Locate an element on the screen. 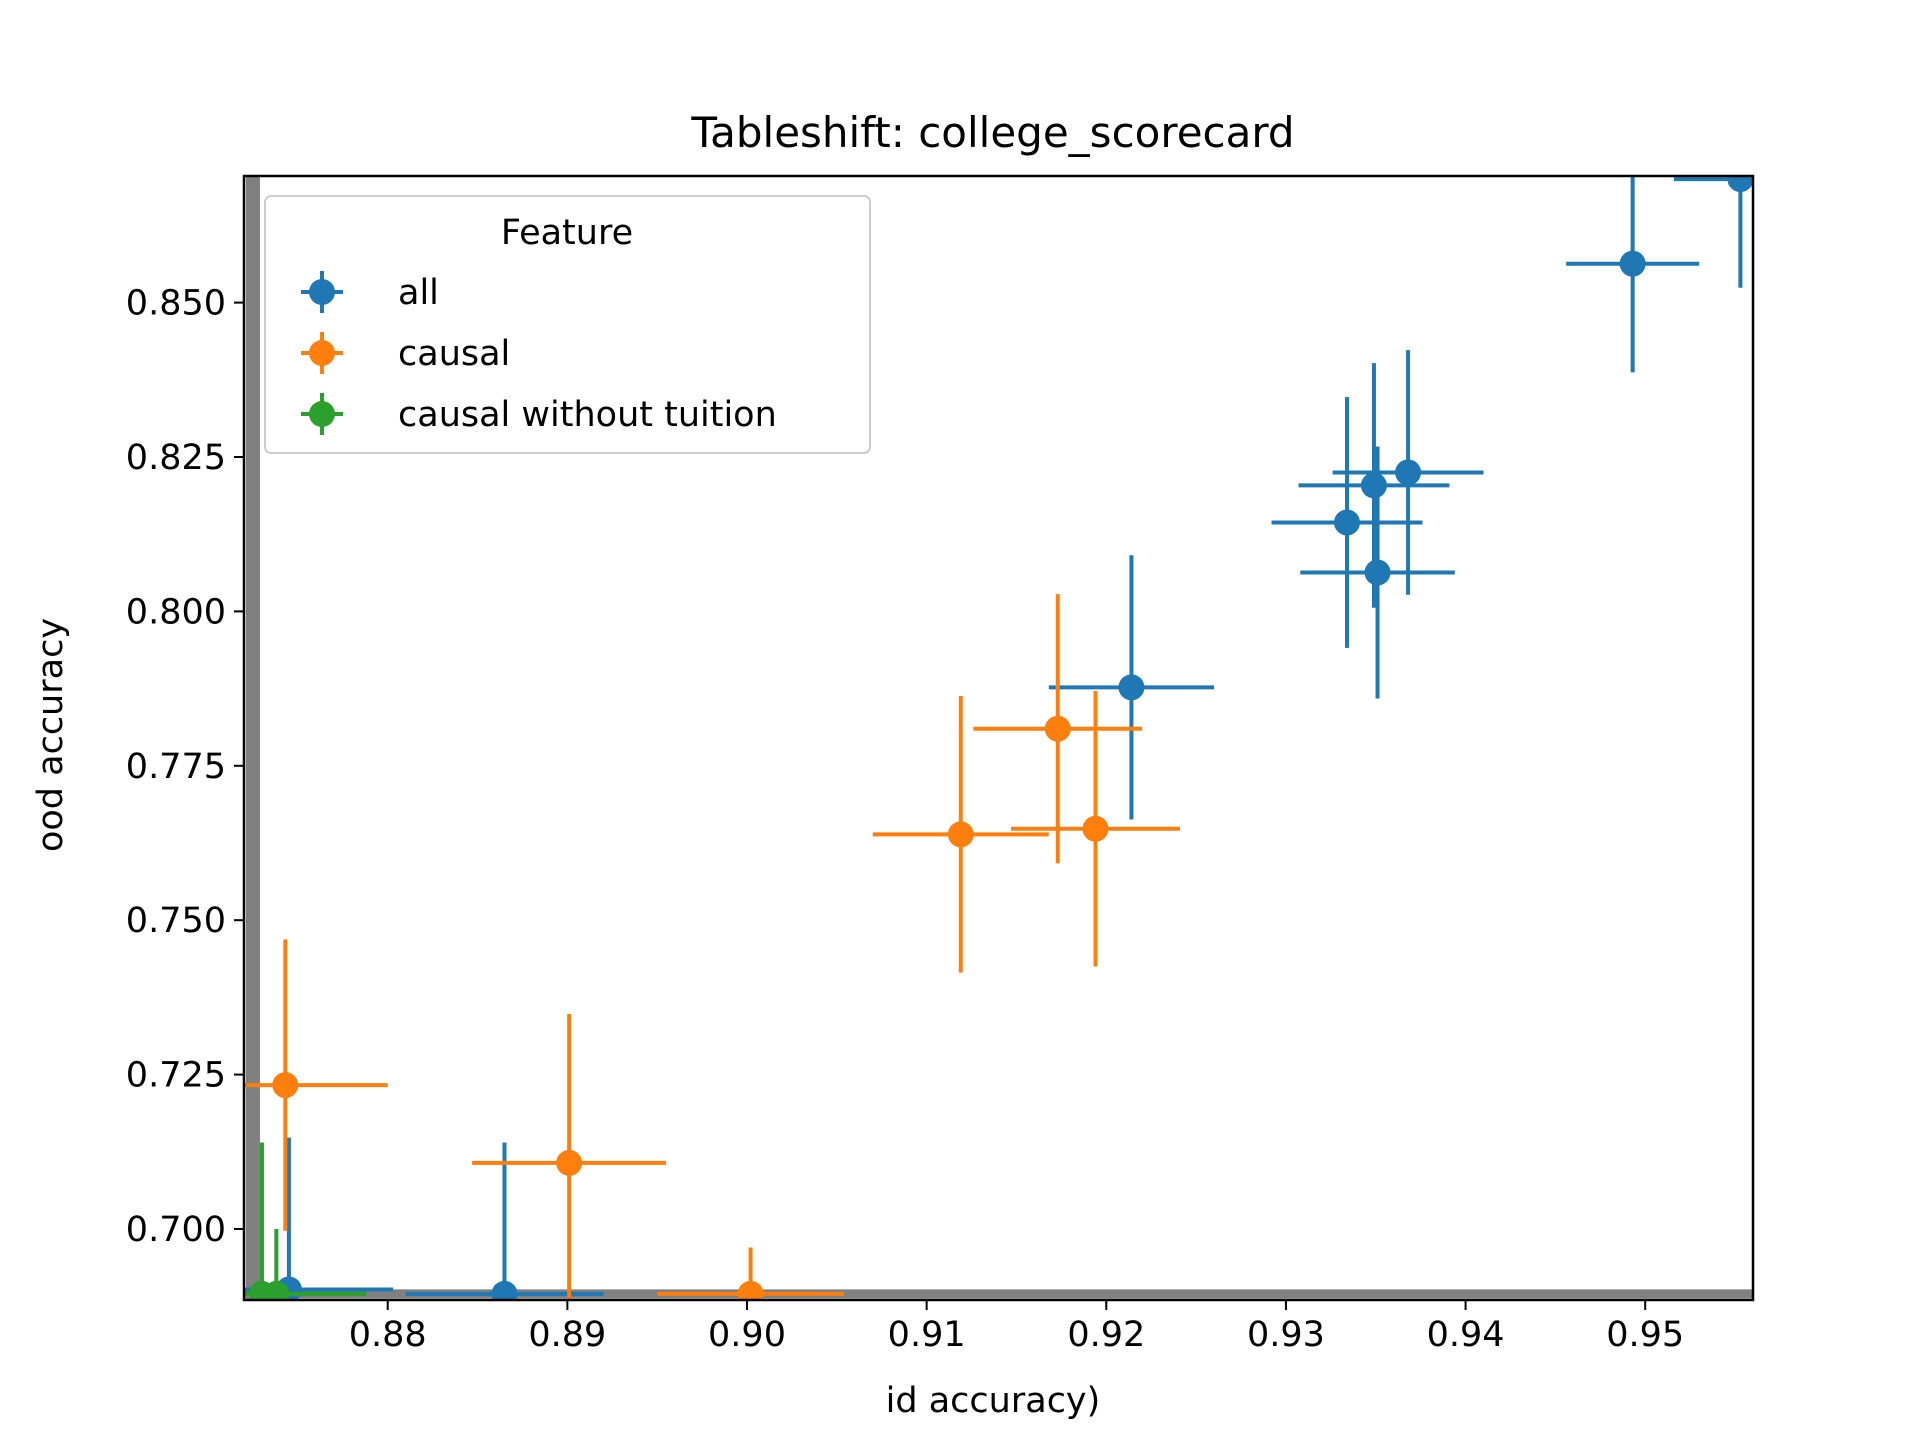 The image size is (1920, 1440). x-tick-label: 0.91 is located at coordinates (927, 1335).